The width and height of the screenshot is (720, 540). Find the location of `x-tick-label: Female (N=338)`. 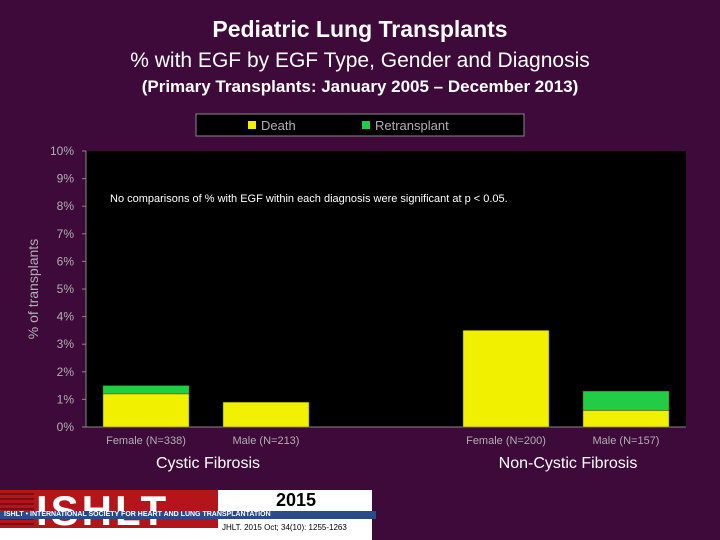

x-tick-label: Female (N=338) is located at coordinates (146, 441).